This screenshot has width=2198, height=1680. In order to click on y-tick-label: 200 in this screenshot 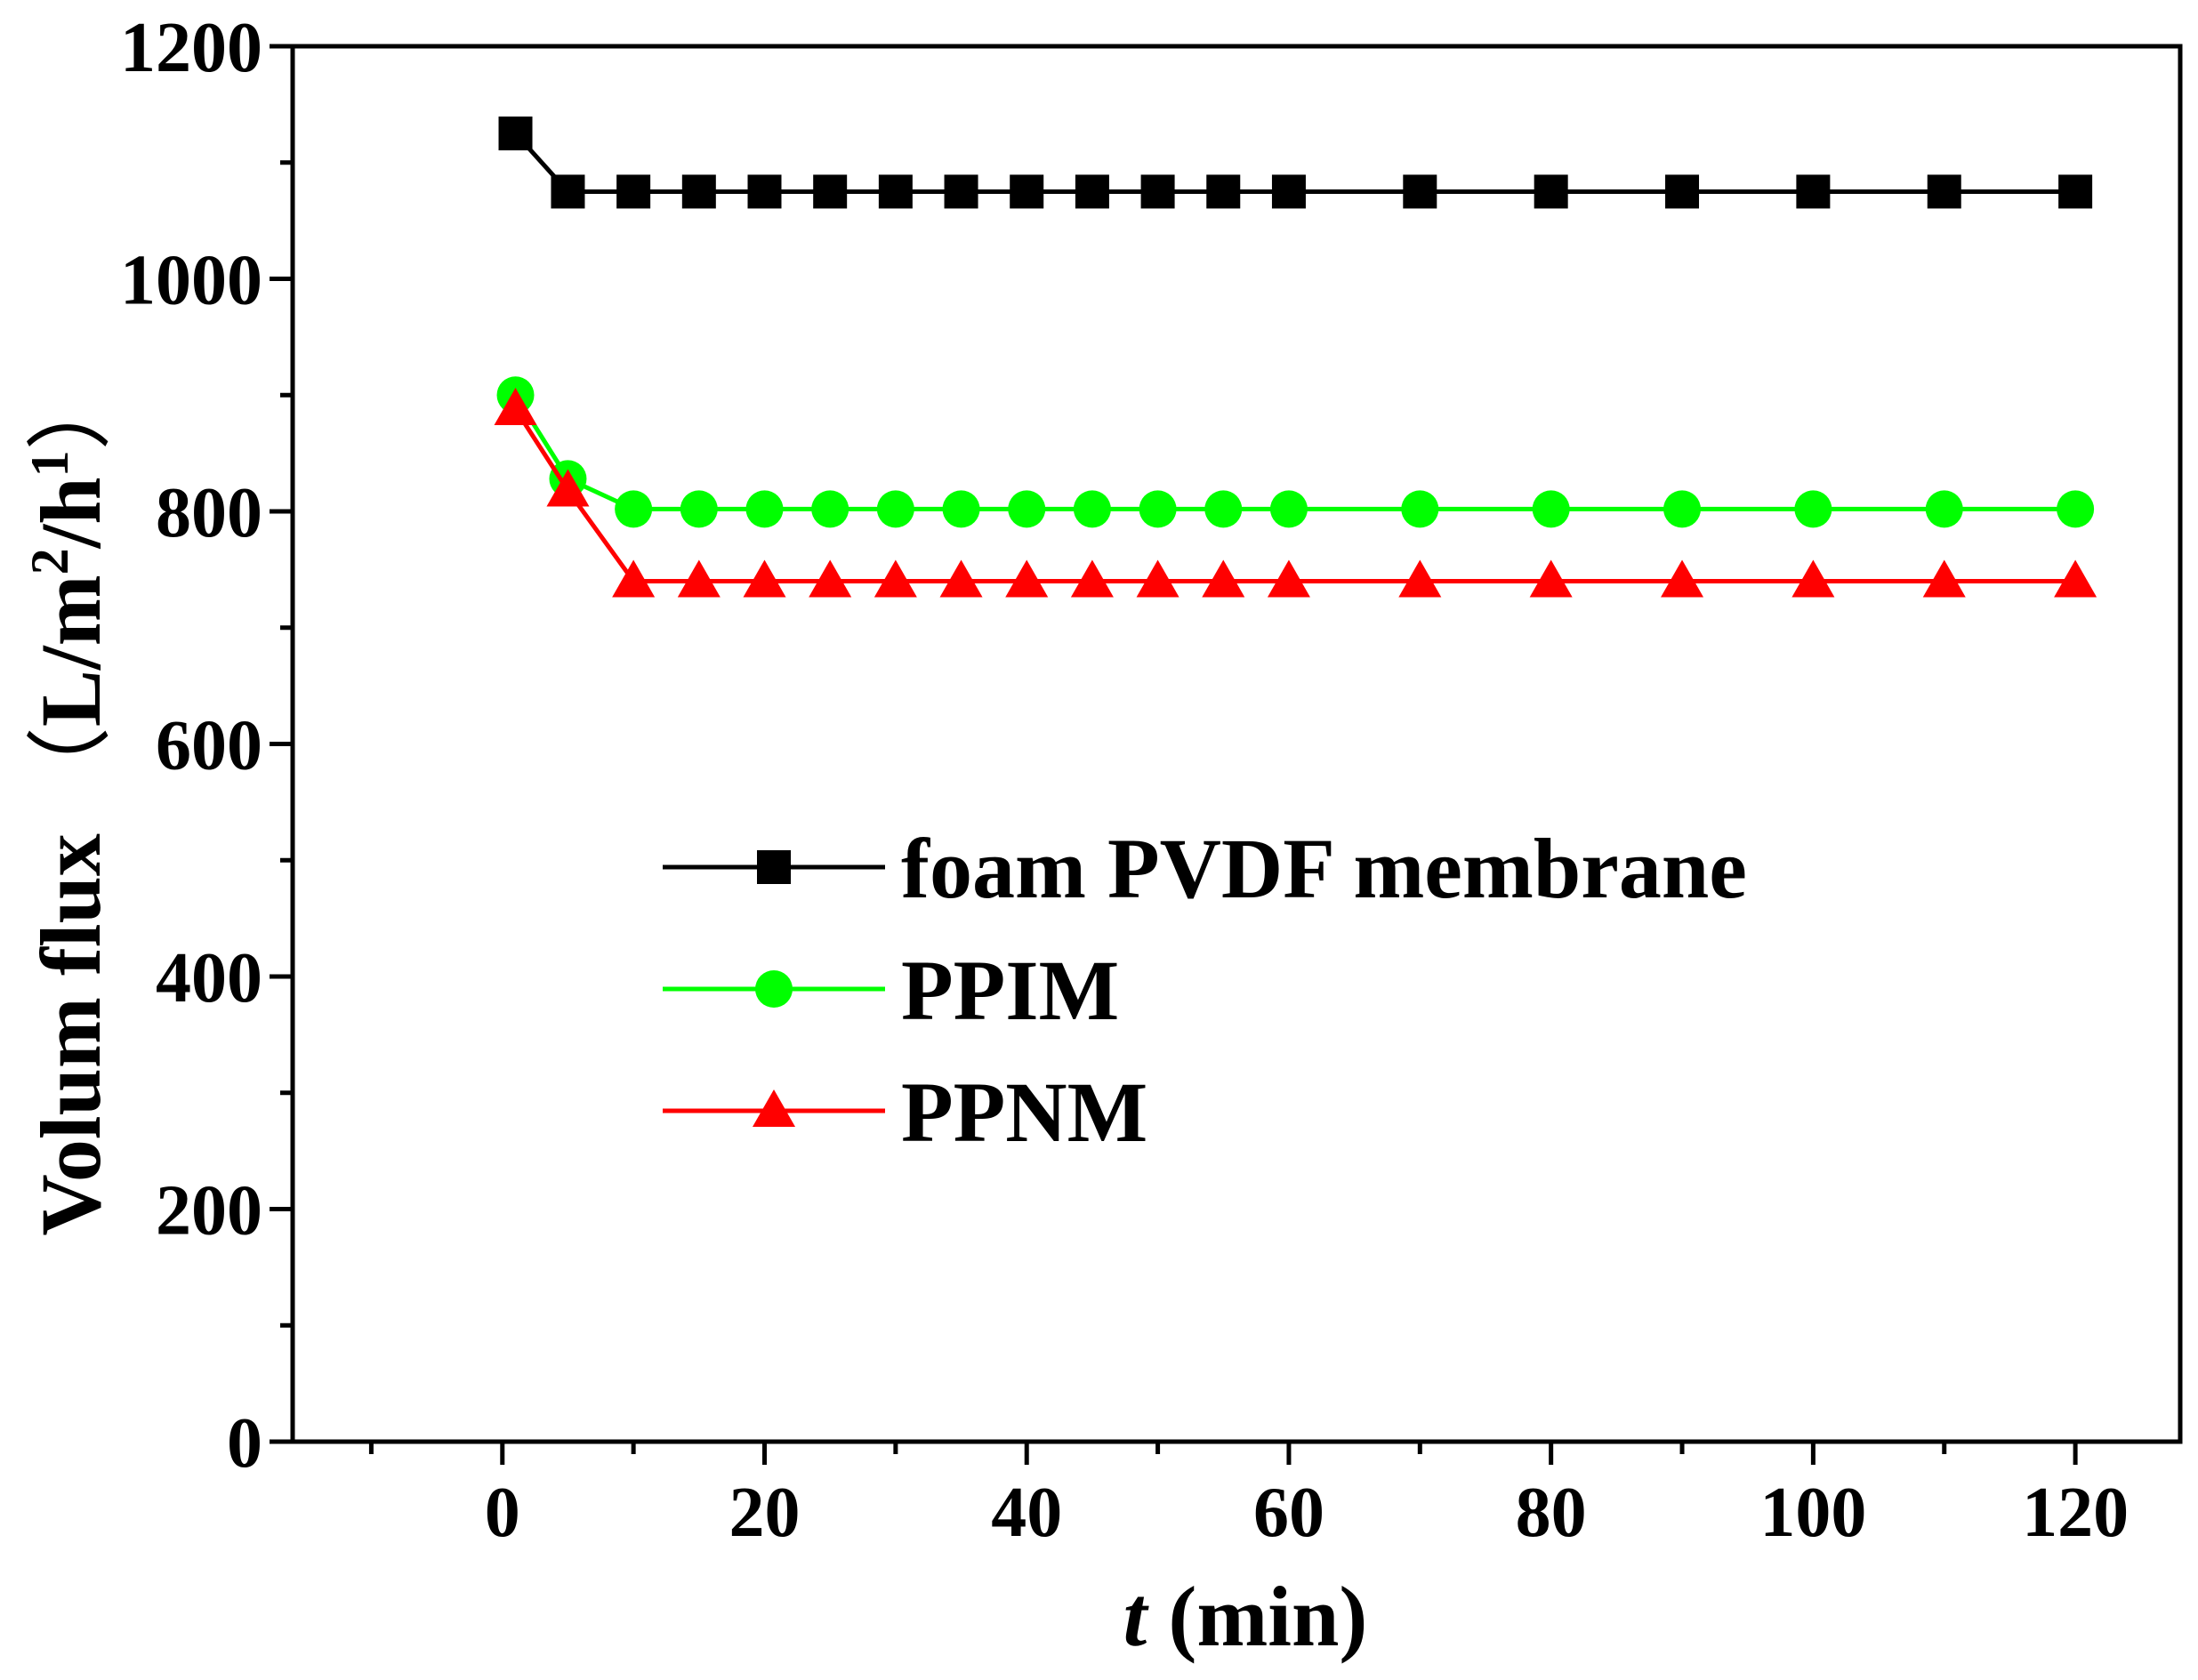, I will do `click(209, 1211)`.